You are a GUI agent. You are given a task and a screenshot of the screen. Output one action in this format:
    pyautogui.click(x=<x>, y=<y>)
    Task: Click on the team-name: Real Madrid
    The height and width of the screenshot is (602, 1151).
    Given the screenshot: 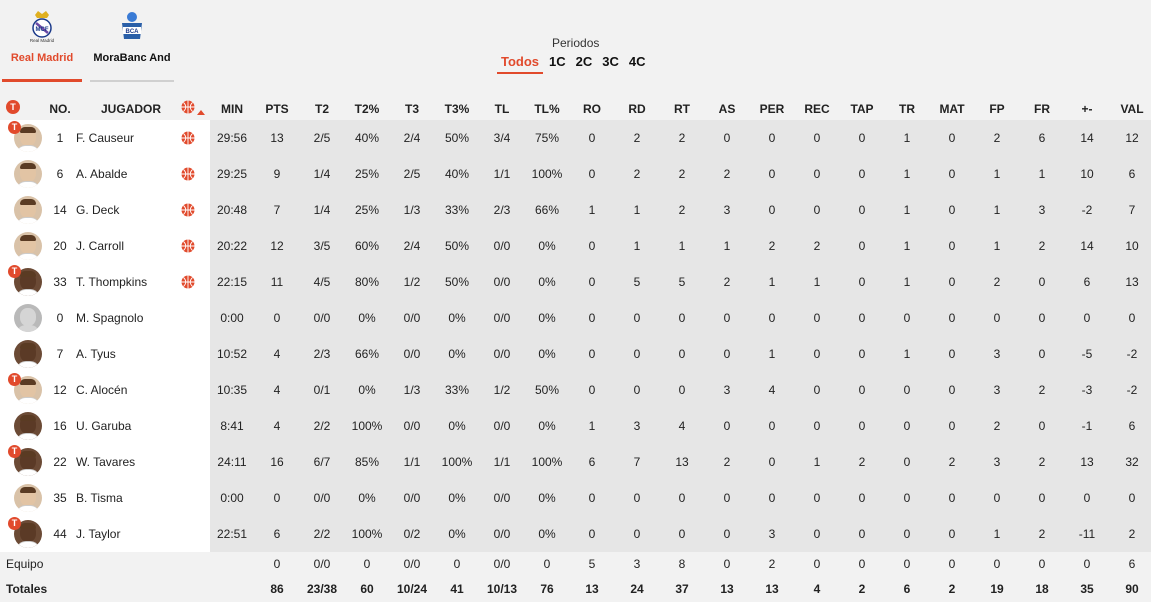 What is the action you would take?
    pyautogui.click(x=42, y=58)
    